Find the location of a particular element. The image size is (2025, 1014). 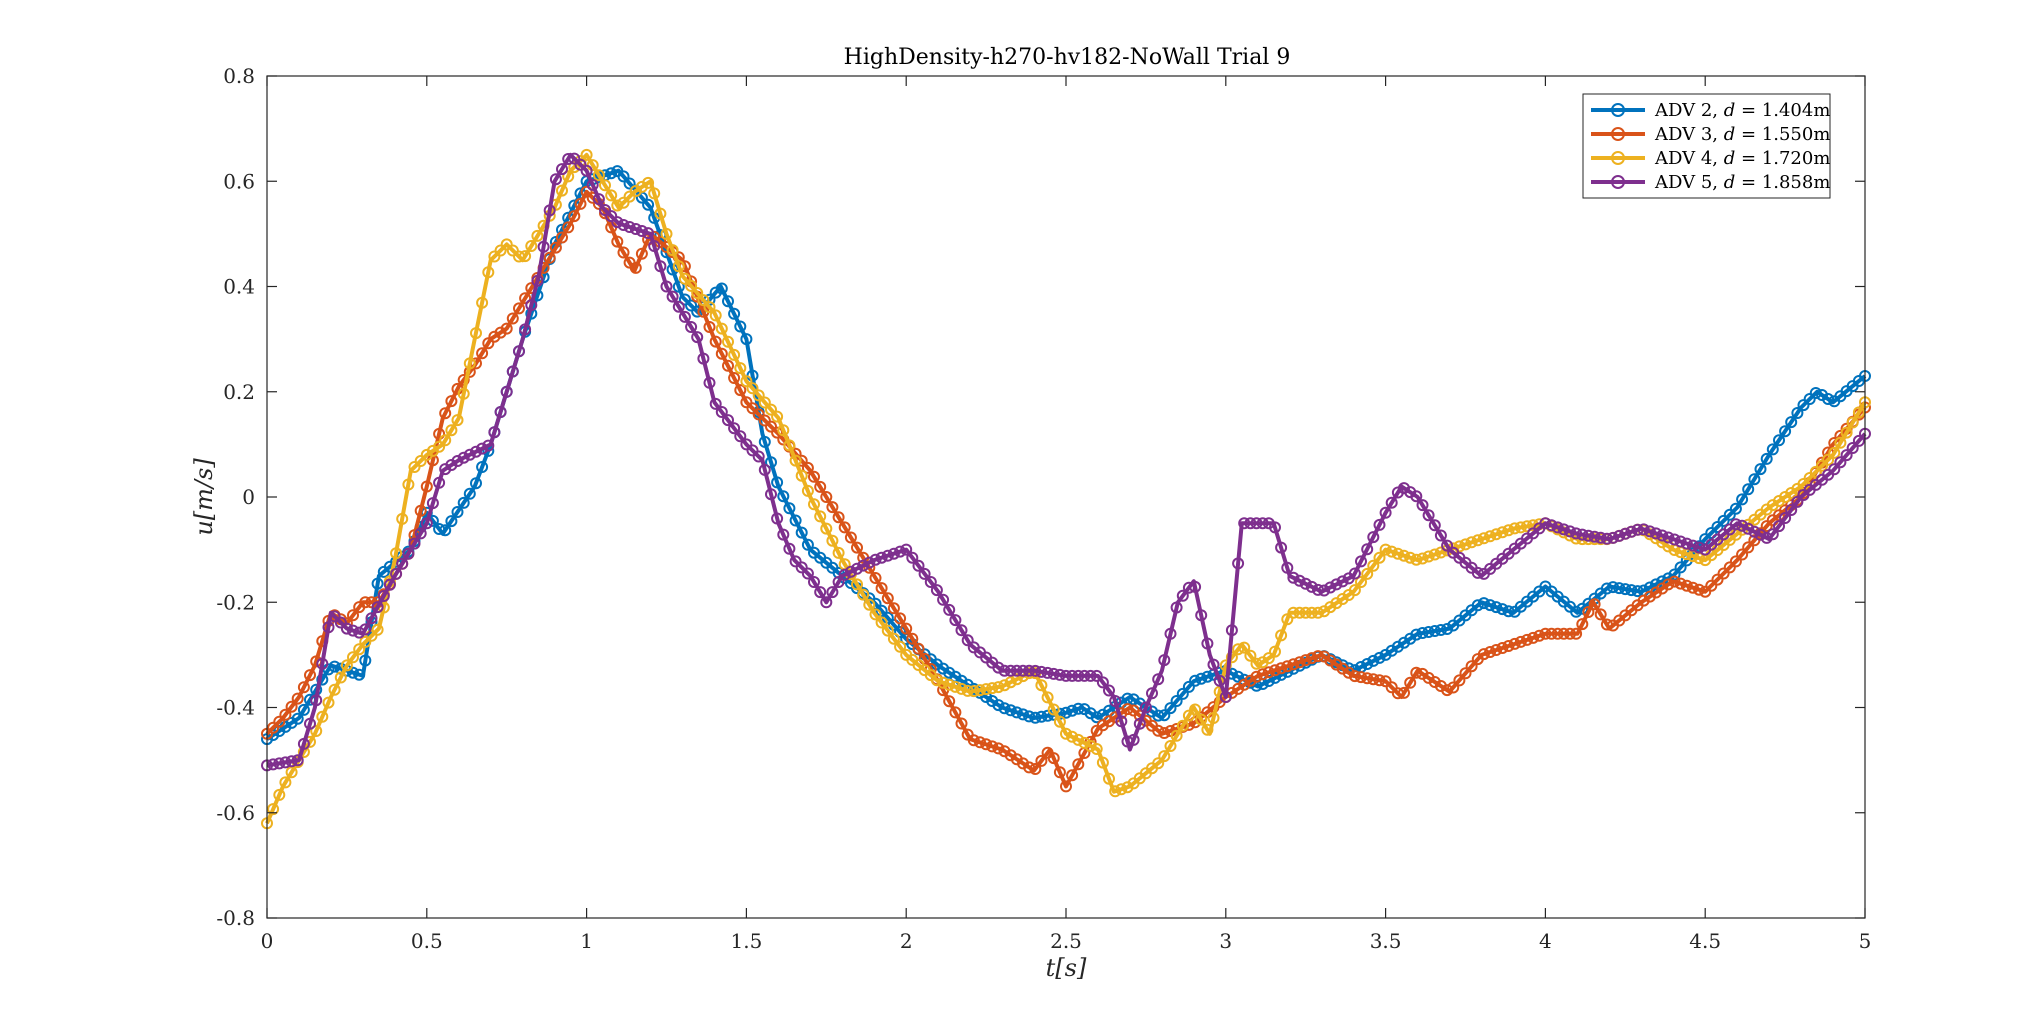

legend-swatch-marker is located at coordinates (1618, 182).